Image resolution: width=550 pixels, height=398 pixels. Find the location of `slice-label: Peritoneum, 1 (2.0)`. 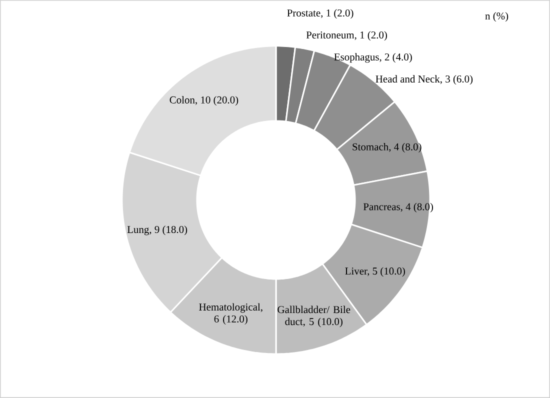

slice-label: Peritoneum, 1 (2.0) is located at coordinates (346, 36).